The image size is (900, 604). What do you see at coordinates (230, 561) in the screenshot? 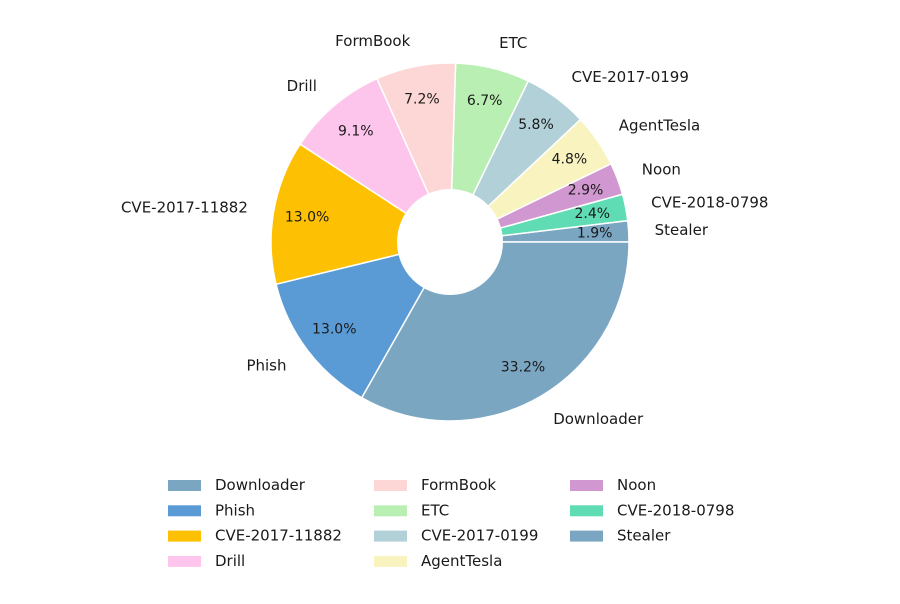
I see `legend-label-drill: Drill` at bounding box center [230, 561].